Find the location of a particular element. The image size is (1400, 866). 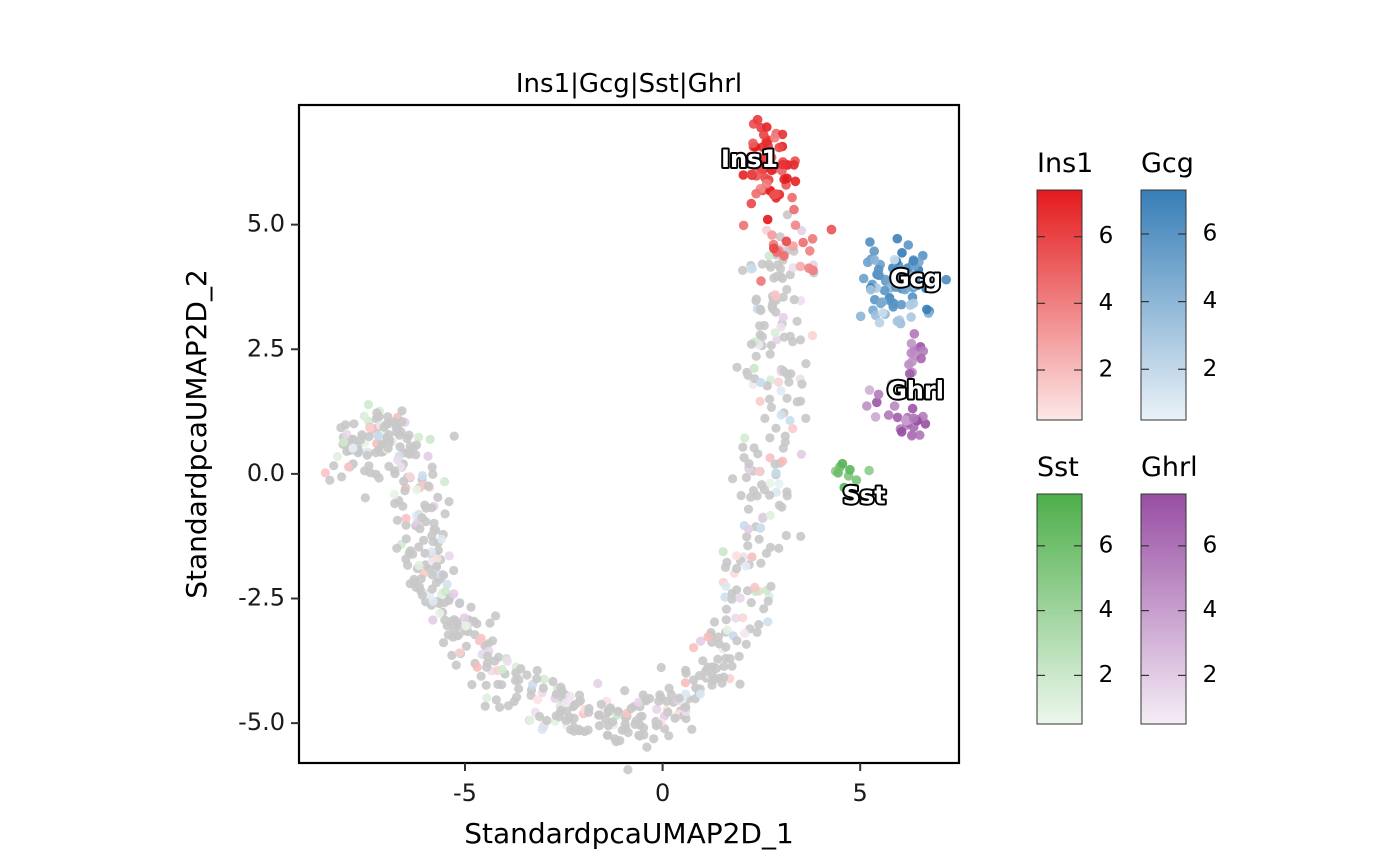

cluster-labels: Ins1 Gcg Ghrl Sst is located at coordinates (832, 327).